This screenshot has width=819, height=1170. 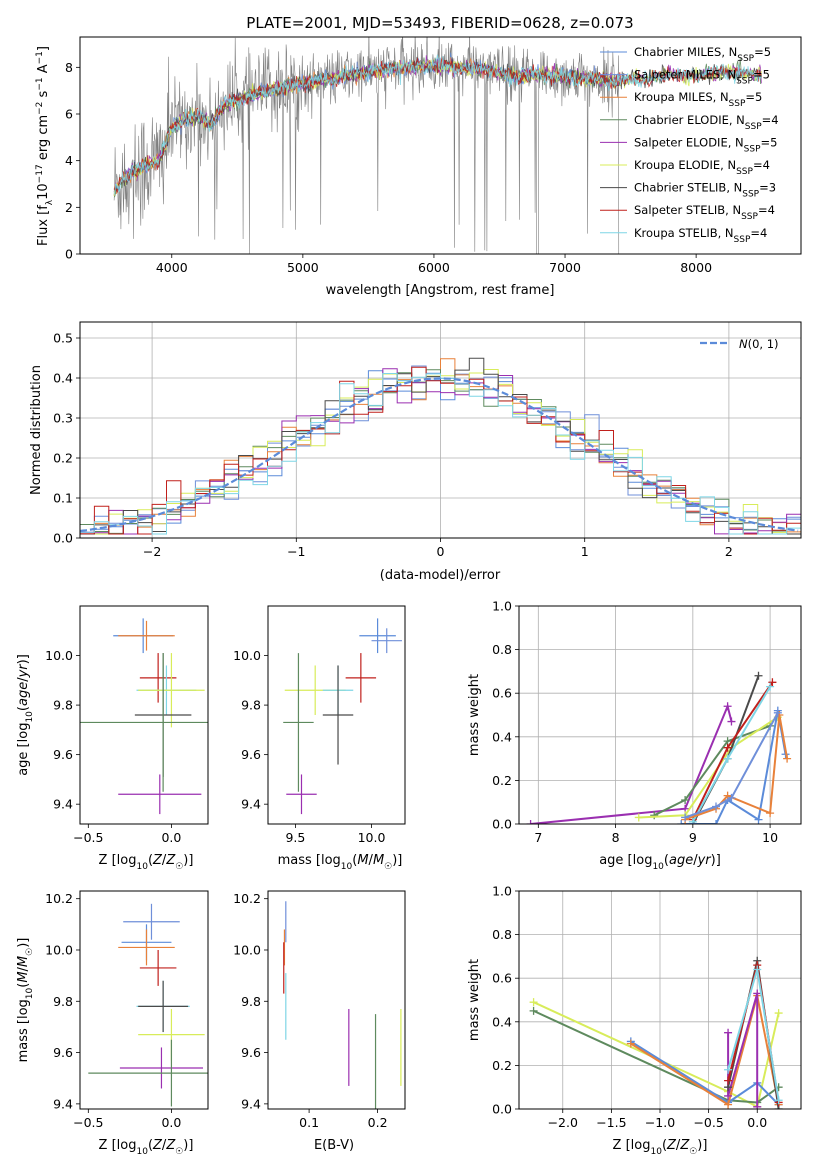 I want to click on y-tick-label: 0.4, so click(x=502, y=1021).